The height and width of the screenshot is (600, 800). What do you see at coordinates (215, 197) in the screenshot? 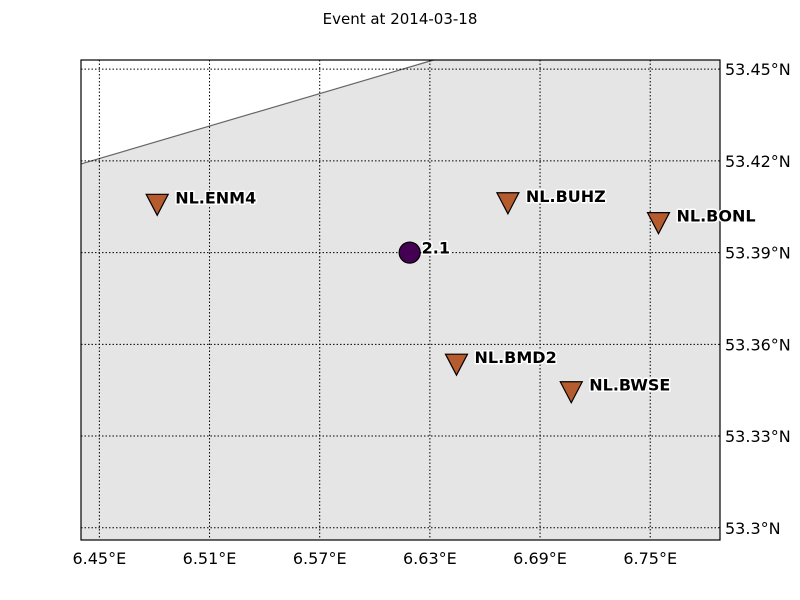
I see `station-label: NL.ENM4` at bounding box center [215, 197].